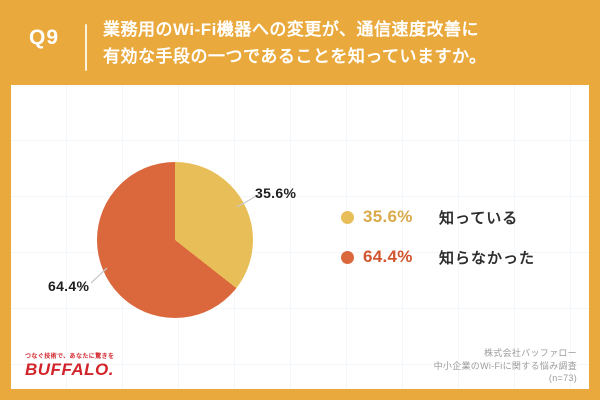  What do you see at coordinates (530, 353) in the screenshot?
I see `credit-company: 株式会社バッファロー` at bounding box center [530, 353].